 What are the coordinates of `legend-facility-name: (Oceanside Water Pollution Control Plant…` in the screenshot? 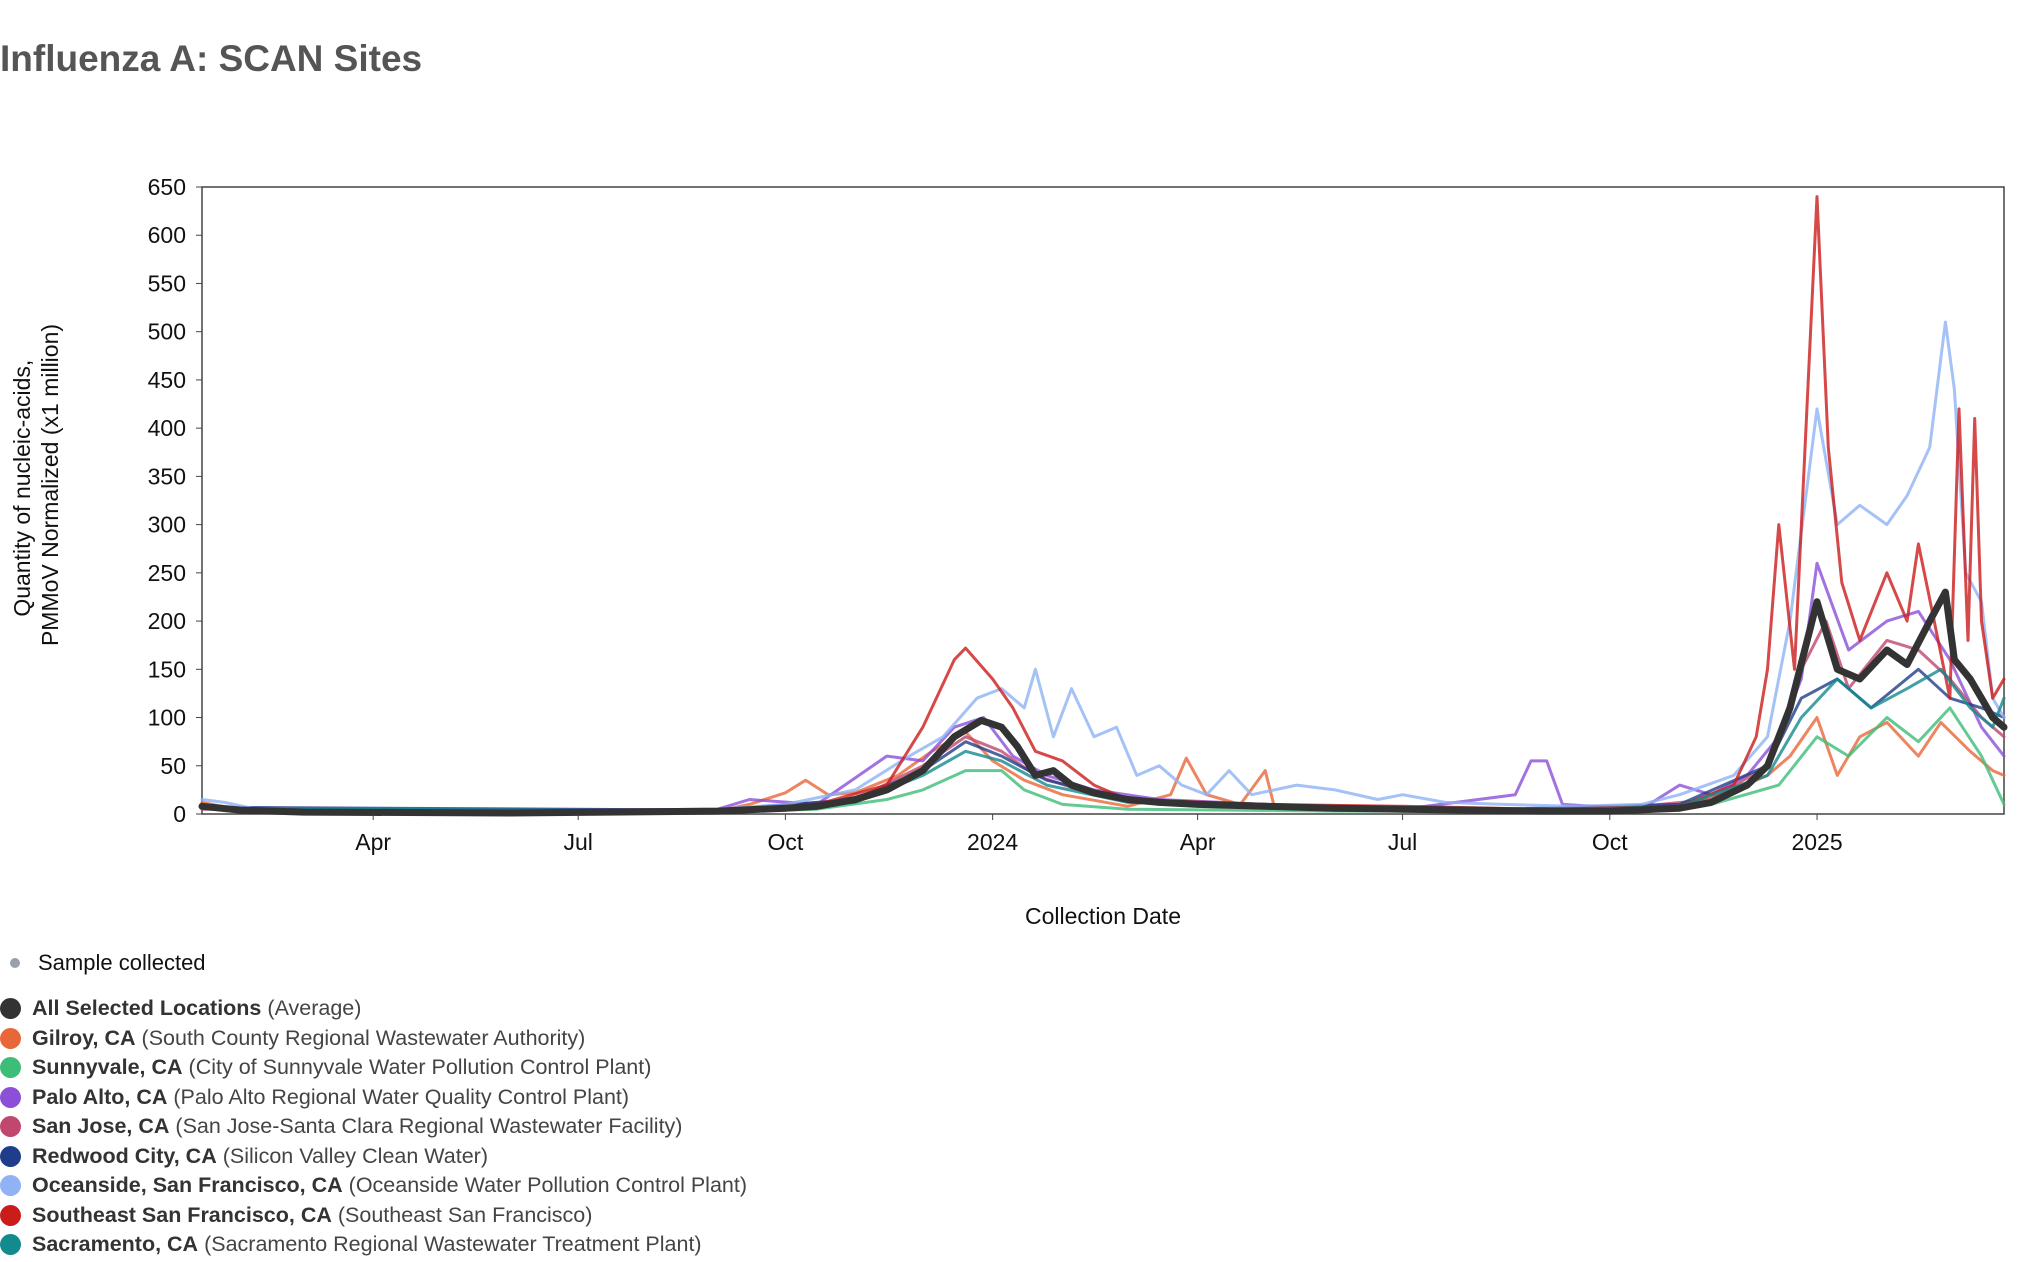 It's located at (547, 1185).